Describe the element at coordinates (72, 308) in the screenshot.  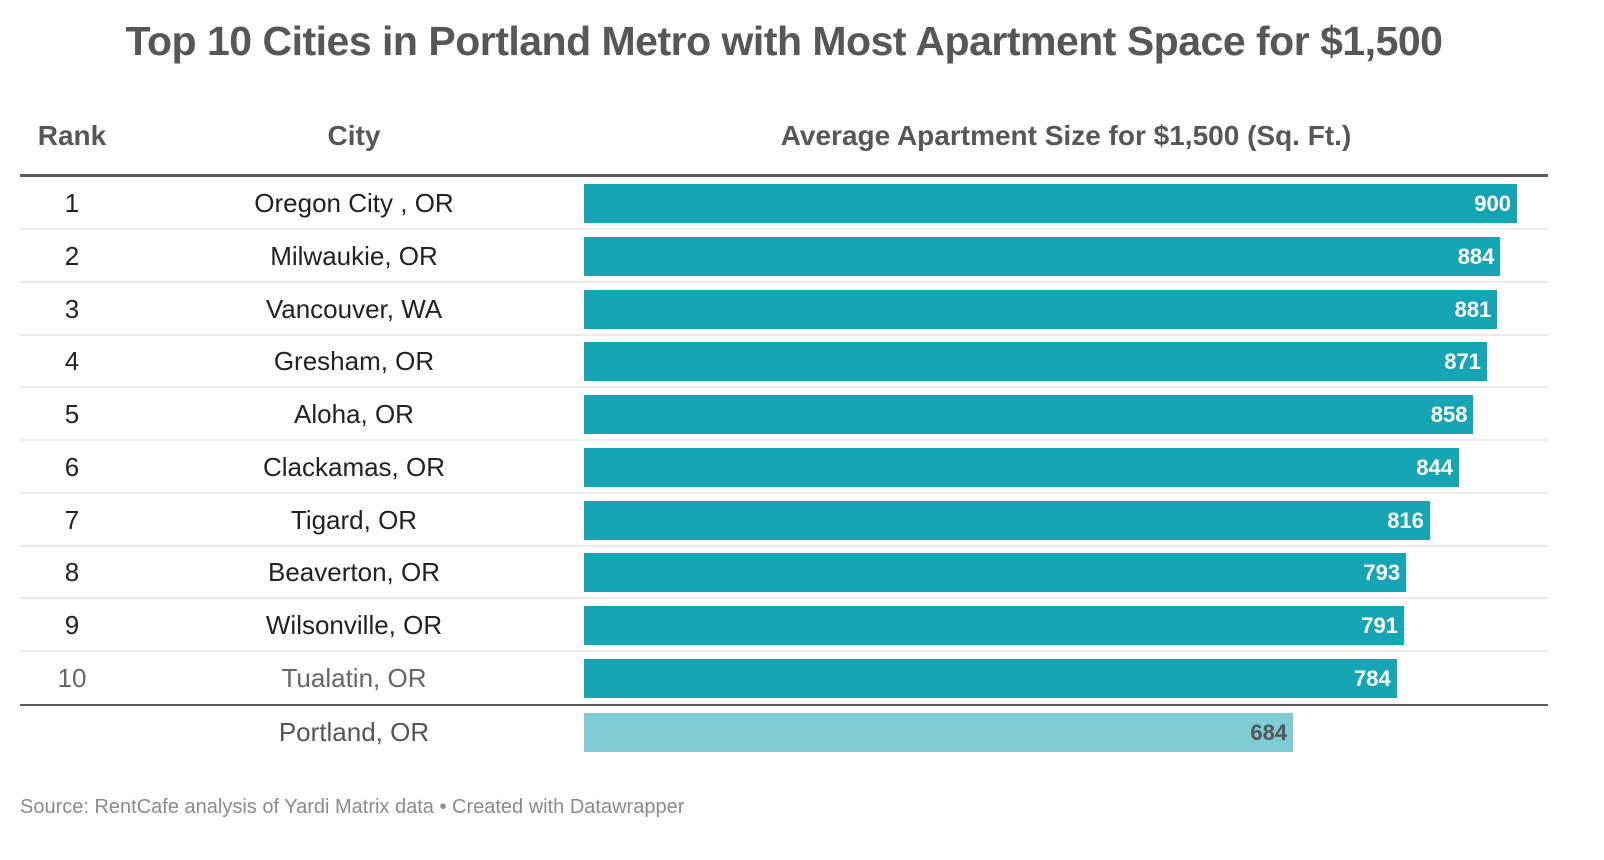
I see `rank-cell: 3` at that location.